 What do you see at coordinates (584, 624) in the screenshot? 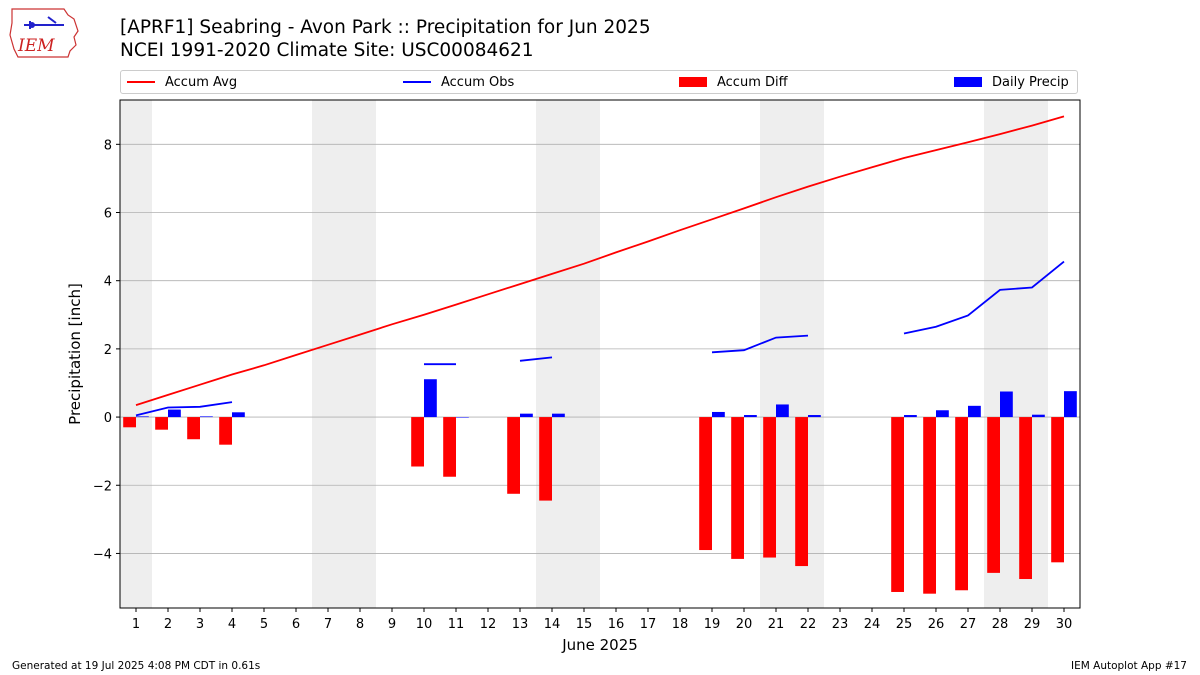
I see `x-tick-label: 15` at bounding box center [584, 624].